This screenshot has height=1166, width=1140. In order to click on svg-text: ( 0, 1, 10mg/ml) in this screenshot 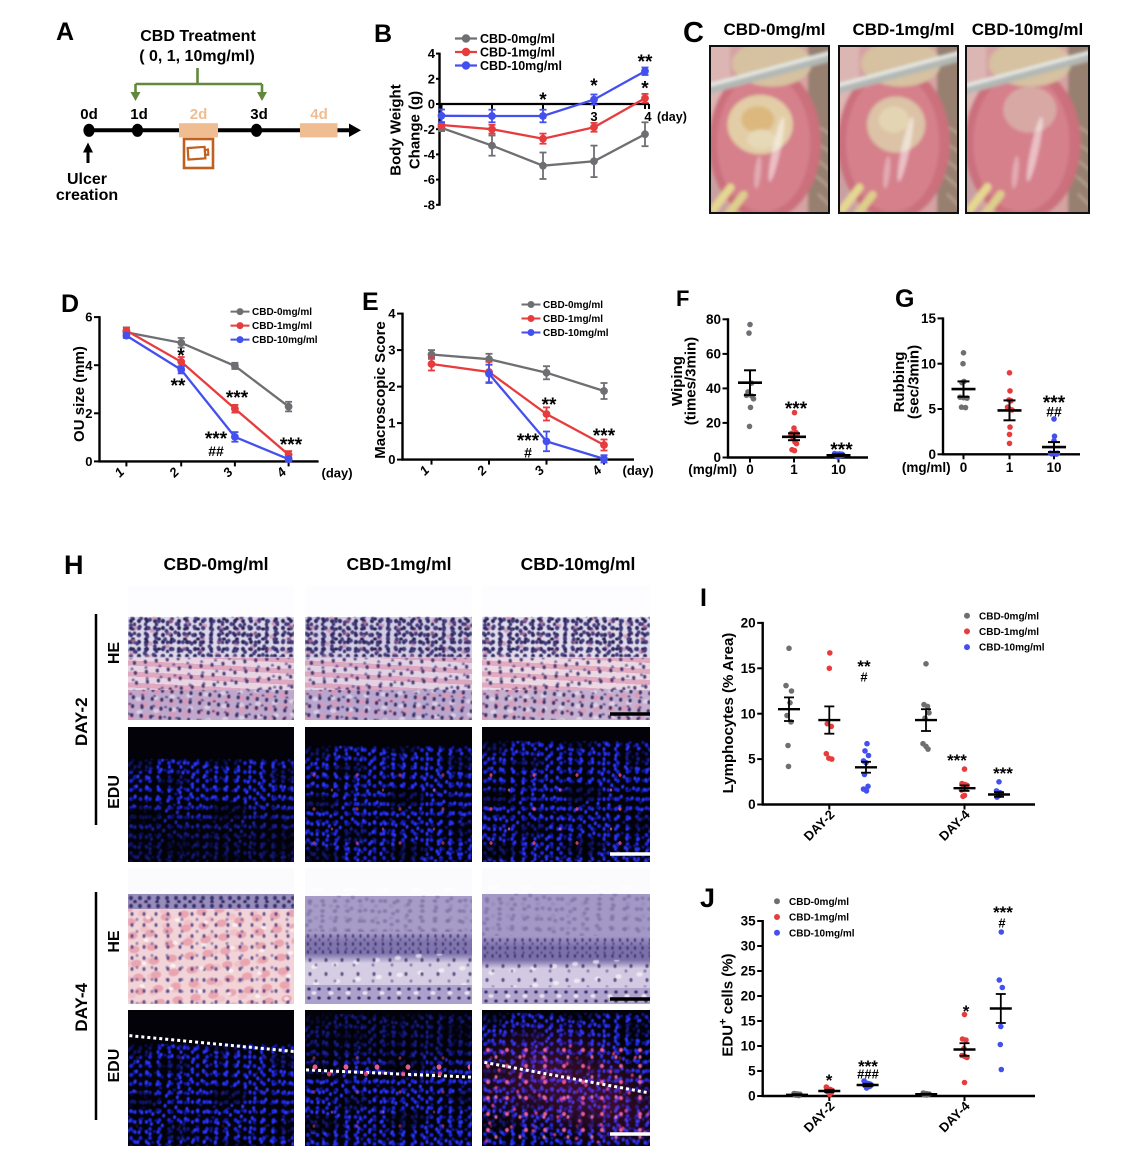, I will do `click(197, 56)`.